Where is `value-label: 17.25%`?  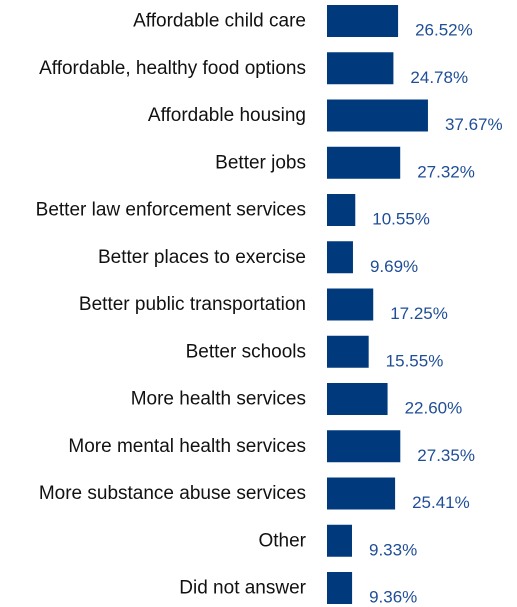
value-label: 17.25% is located at coordinates (419, 313).